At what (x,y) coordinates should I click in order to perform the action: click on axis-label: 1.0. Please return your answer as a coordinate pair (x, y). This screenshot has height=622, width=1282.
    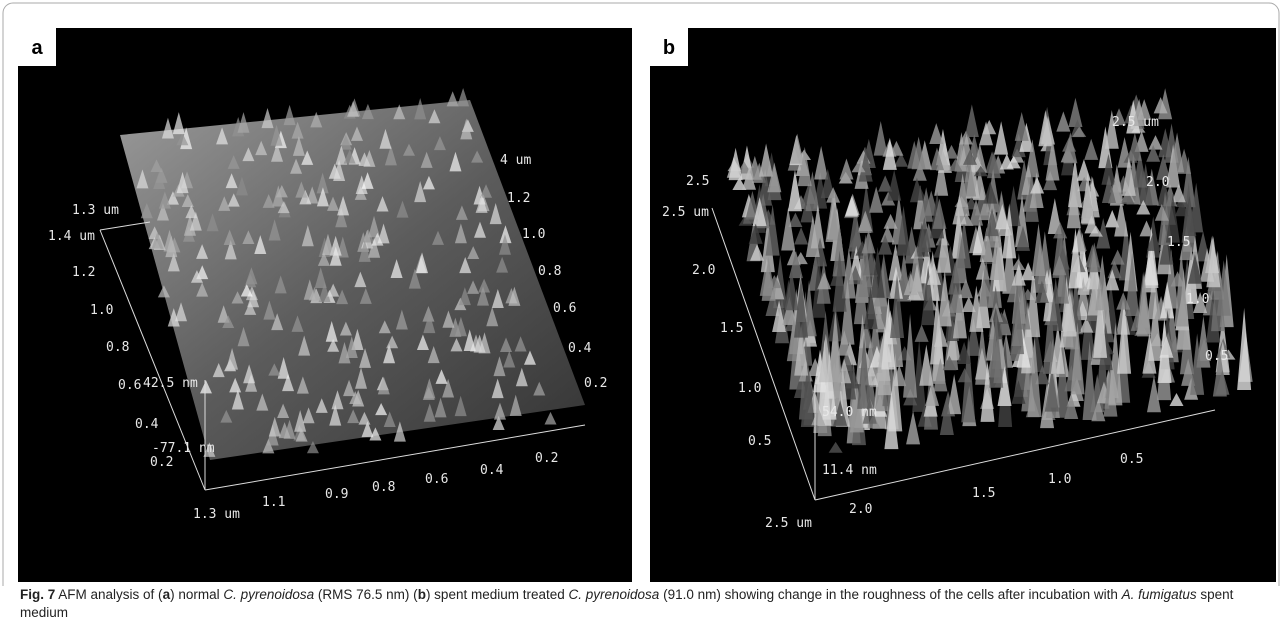
    Looking at the image, I should click on (749, 388).